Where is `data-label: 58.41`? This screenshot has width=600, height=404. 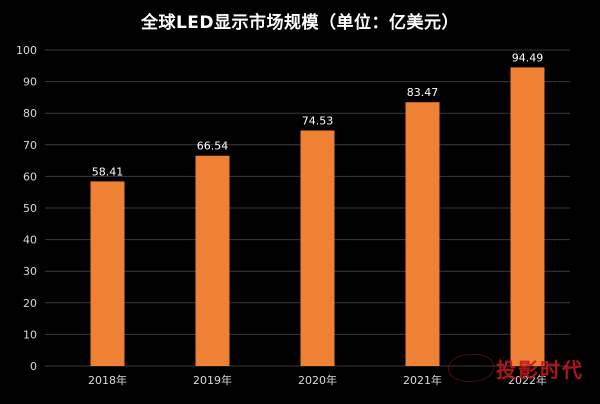
data-label: 58.41 is located at coordinates (108, 171).